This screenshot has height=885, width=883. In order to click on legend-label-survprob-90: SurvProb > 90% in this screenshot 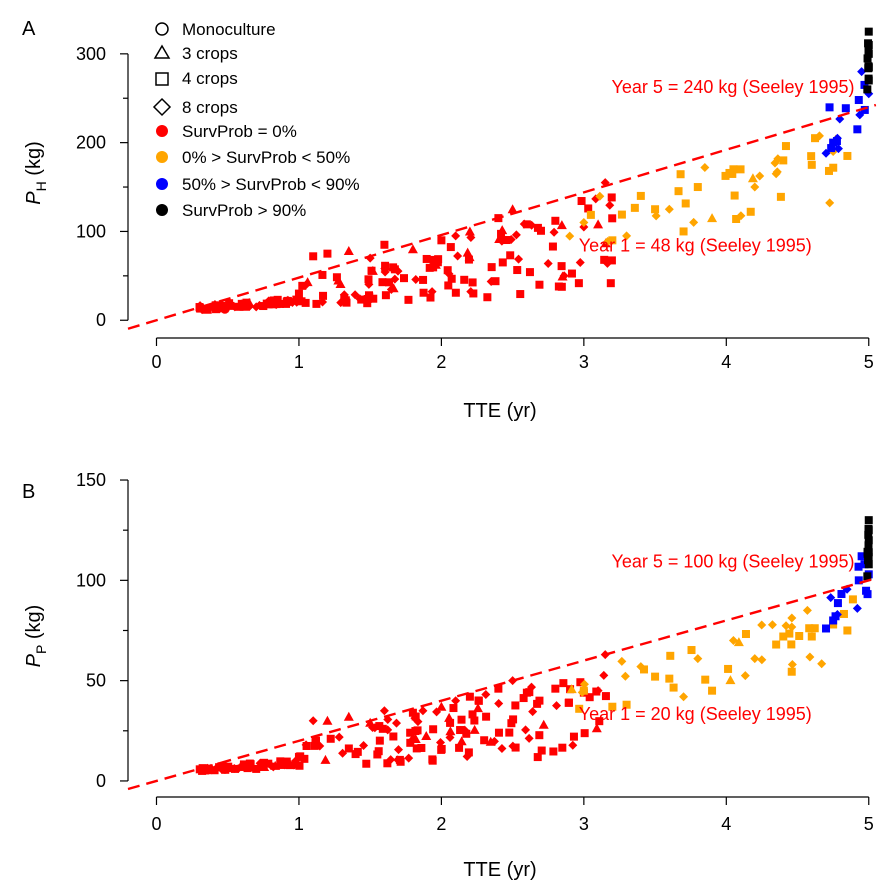, I will do `click(244, 210)`.